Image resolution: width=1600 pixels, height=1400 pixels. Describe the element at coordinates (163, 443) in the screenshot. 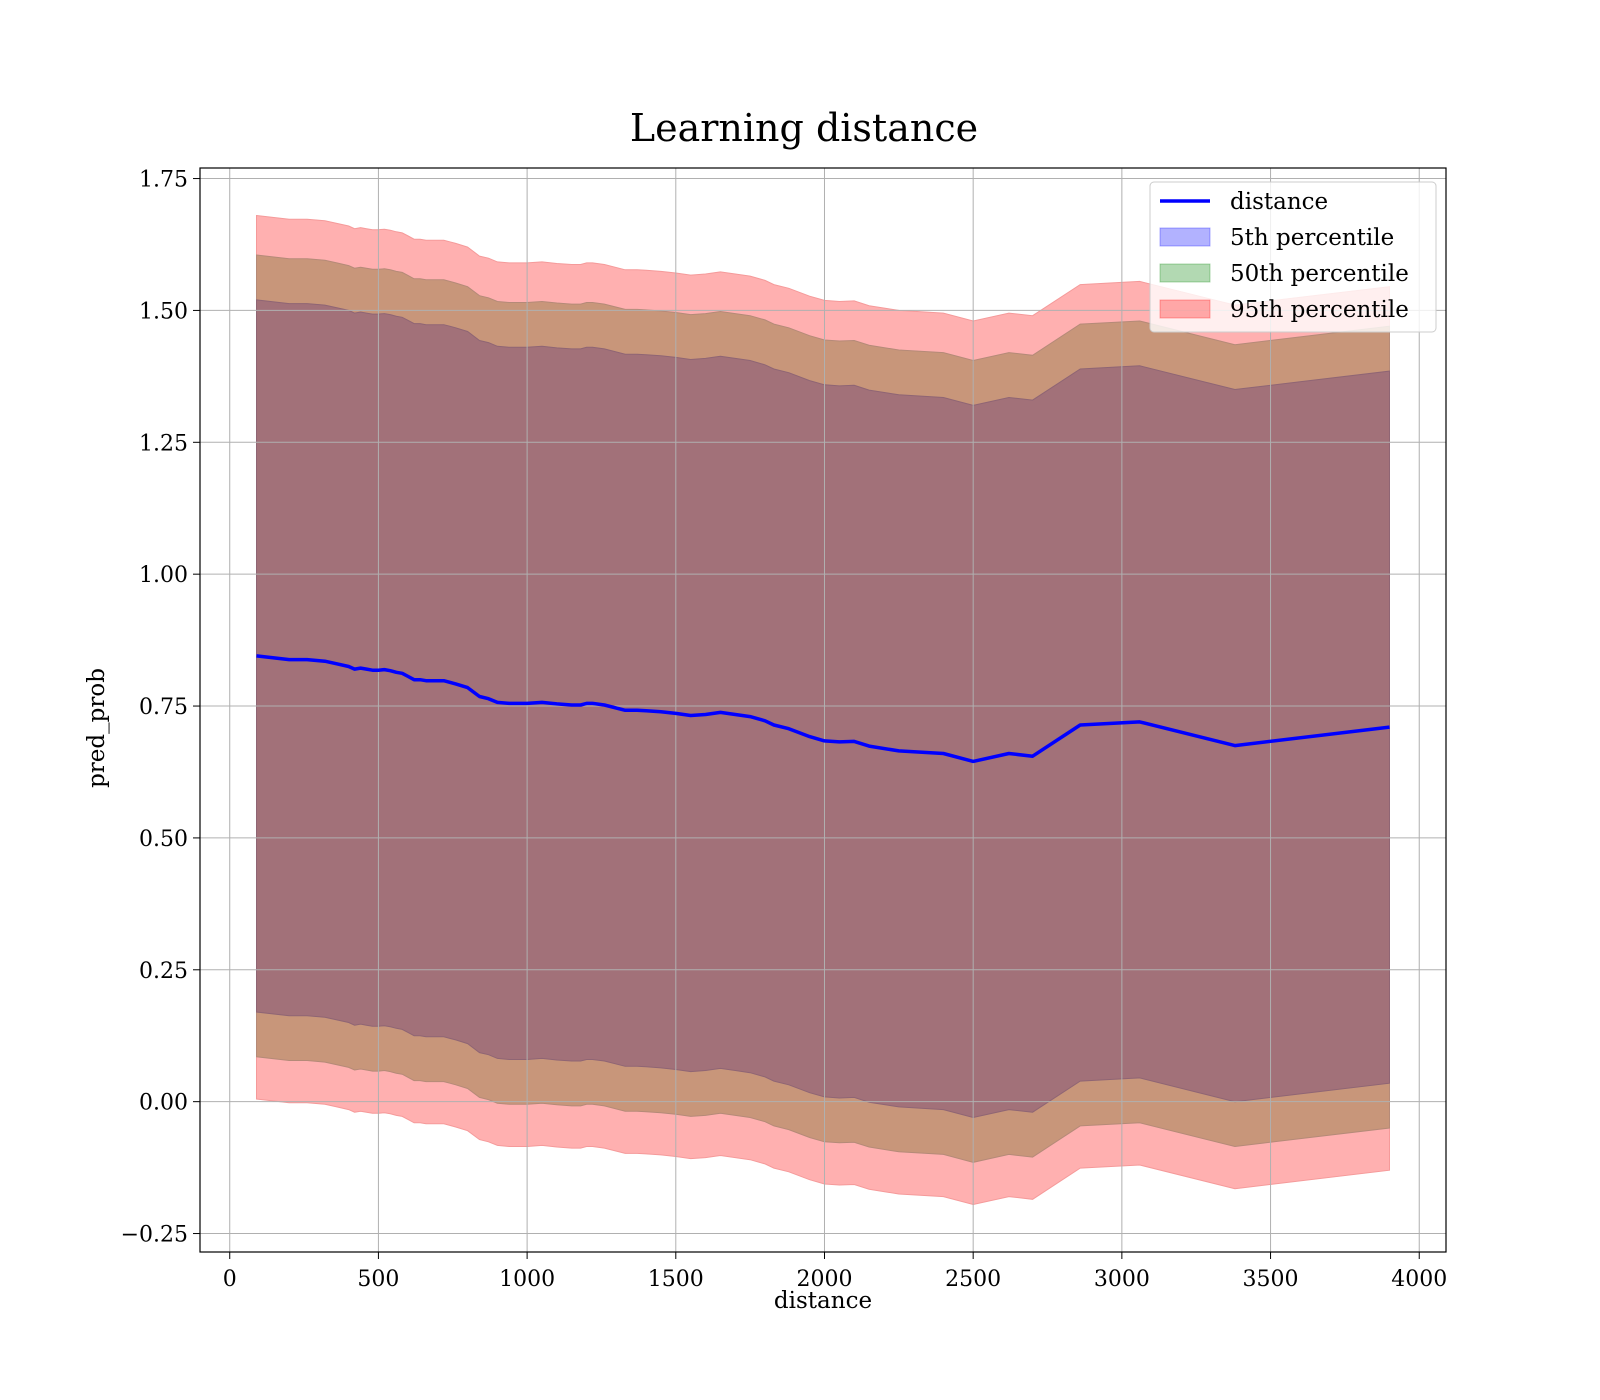

I see `y-tick-label: 1.25` at that location.